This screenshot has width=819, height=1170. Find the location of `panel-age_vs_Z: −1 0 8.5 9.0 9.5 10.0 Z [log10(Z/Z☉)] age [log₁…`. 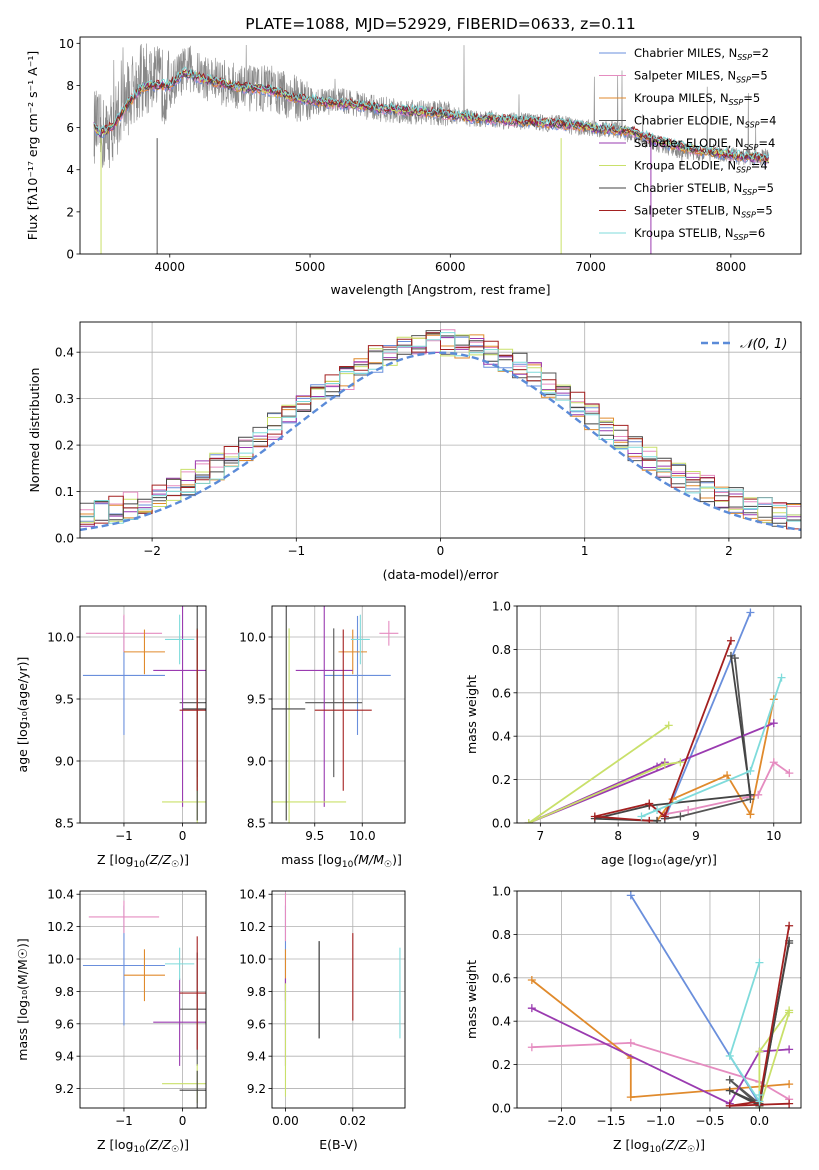

panel-age_vs_Z: −1 0 8.5 9.0 9.5 10.0 Z [log10(Z/Z☉)] age [log₁… is located at coordinates (111, 737).